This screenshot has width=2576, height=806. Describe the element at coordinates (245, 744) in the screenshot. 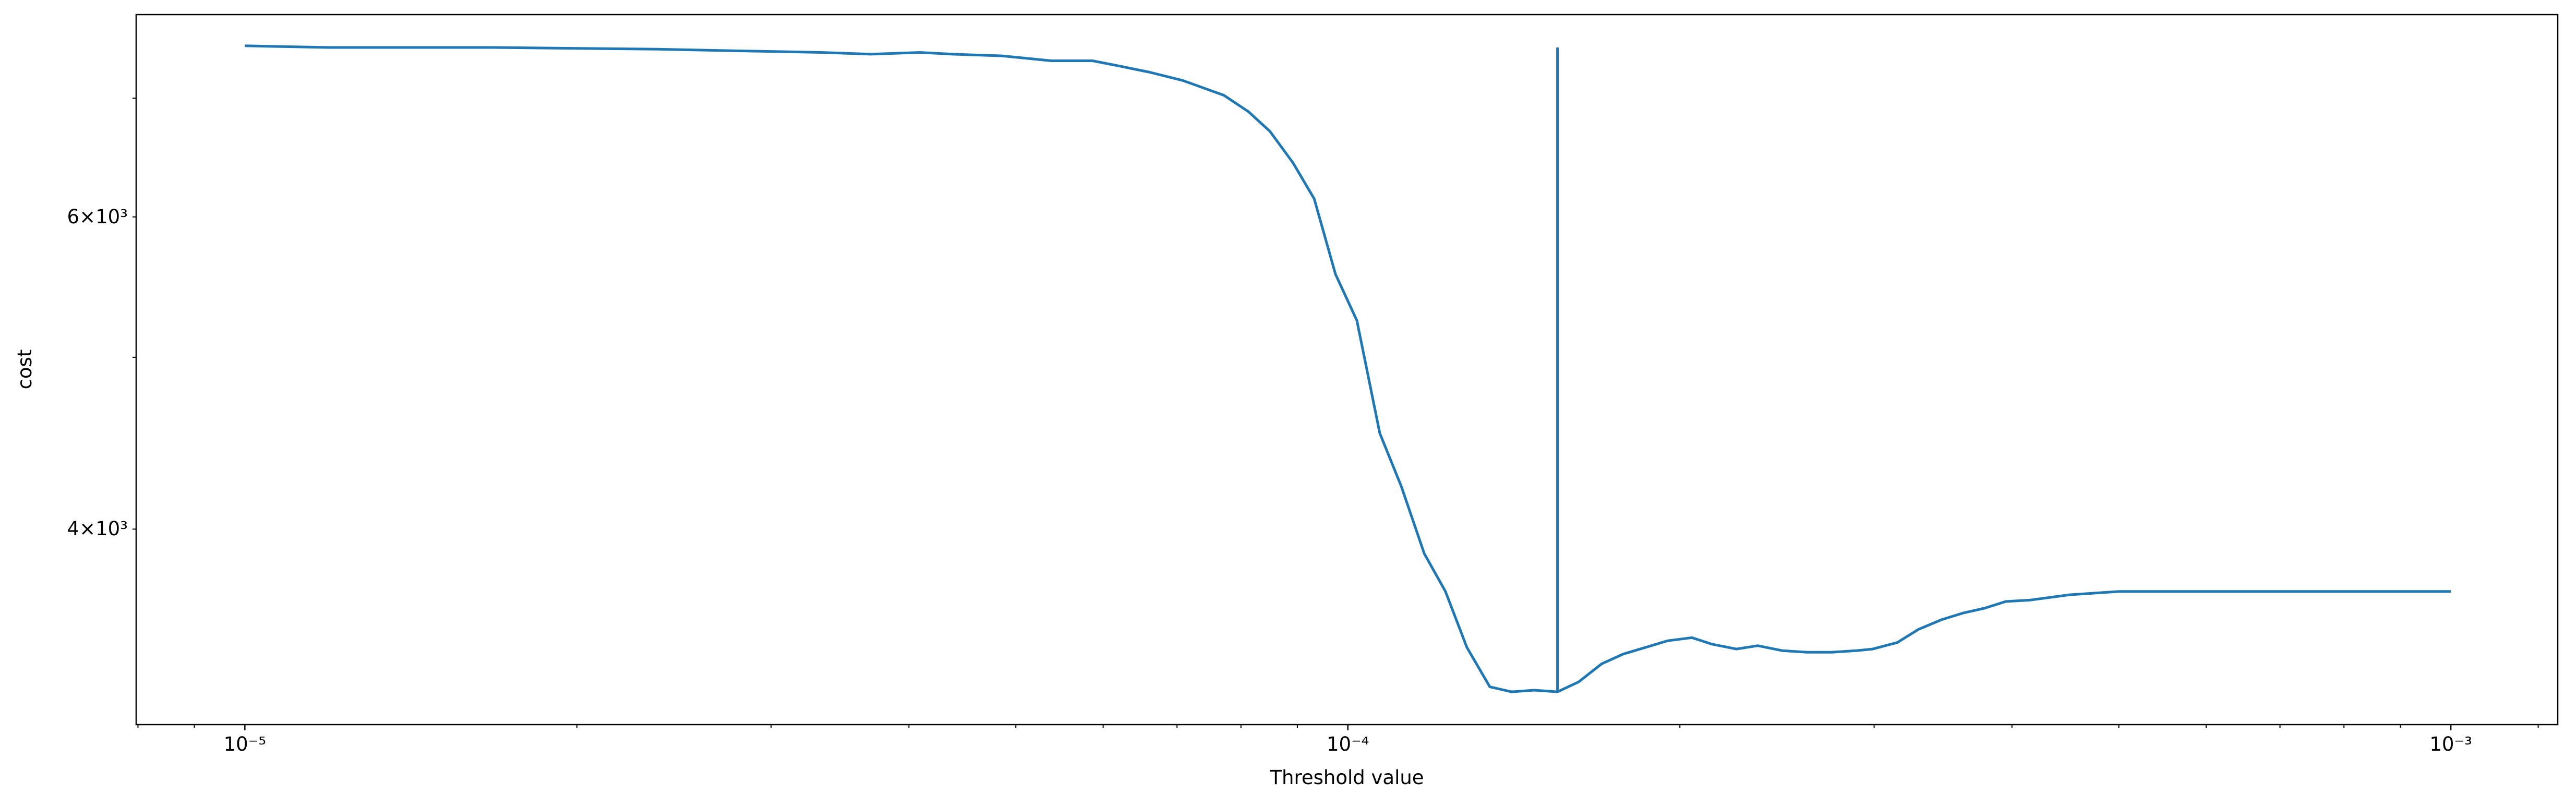

I see `x-tick-label: 10⁻⁵` at that location.